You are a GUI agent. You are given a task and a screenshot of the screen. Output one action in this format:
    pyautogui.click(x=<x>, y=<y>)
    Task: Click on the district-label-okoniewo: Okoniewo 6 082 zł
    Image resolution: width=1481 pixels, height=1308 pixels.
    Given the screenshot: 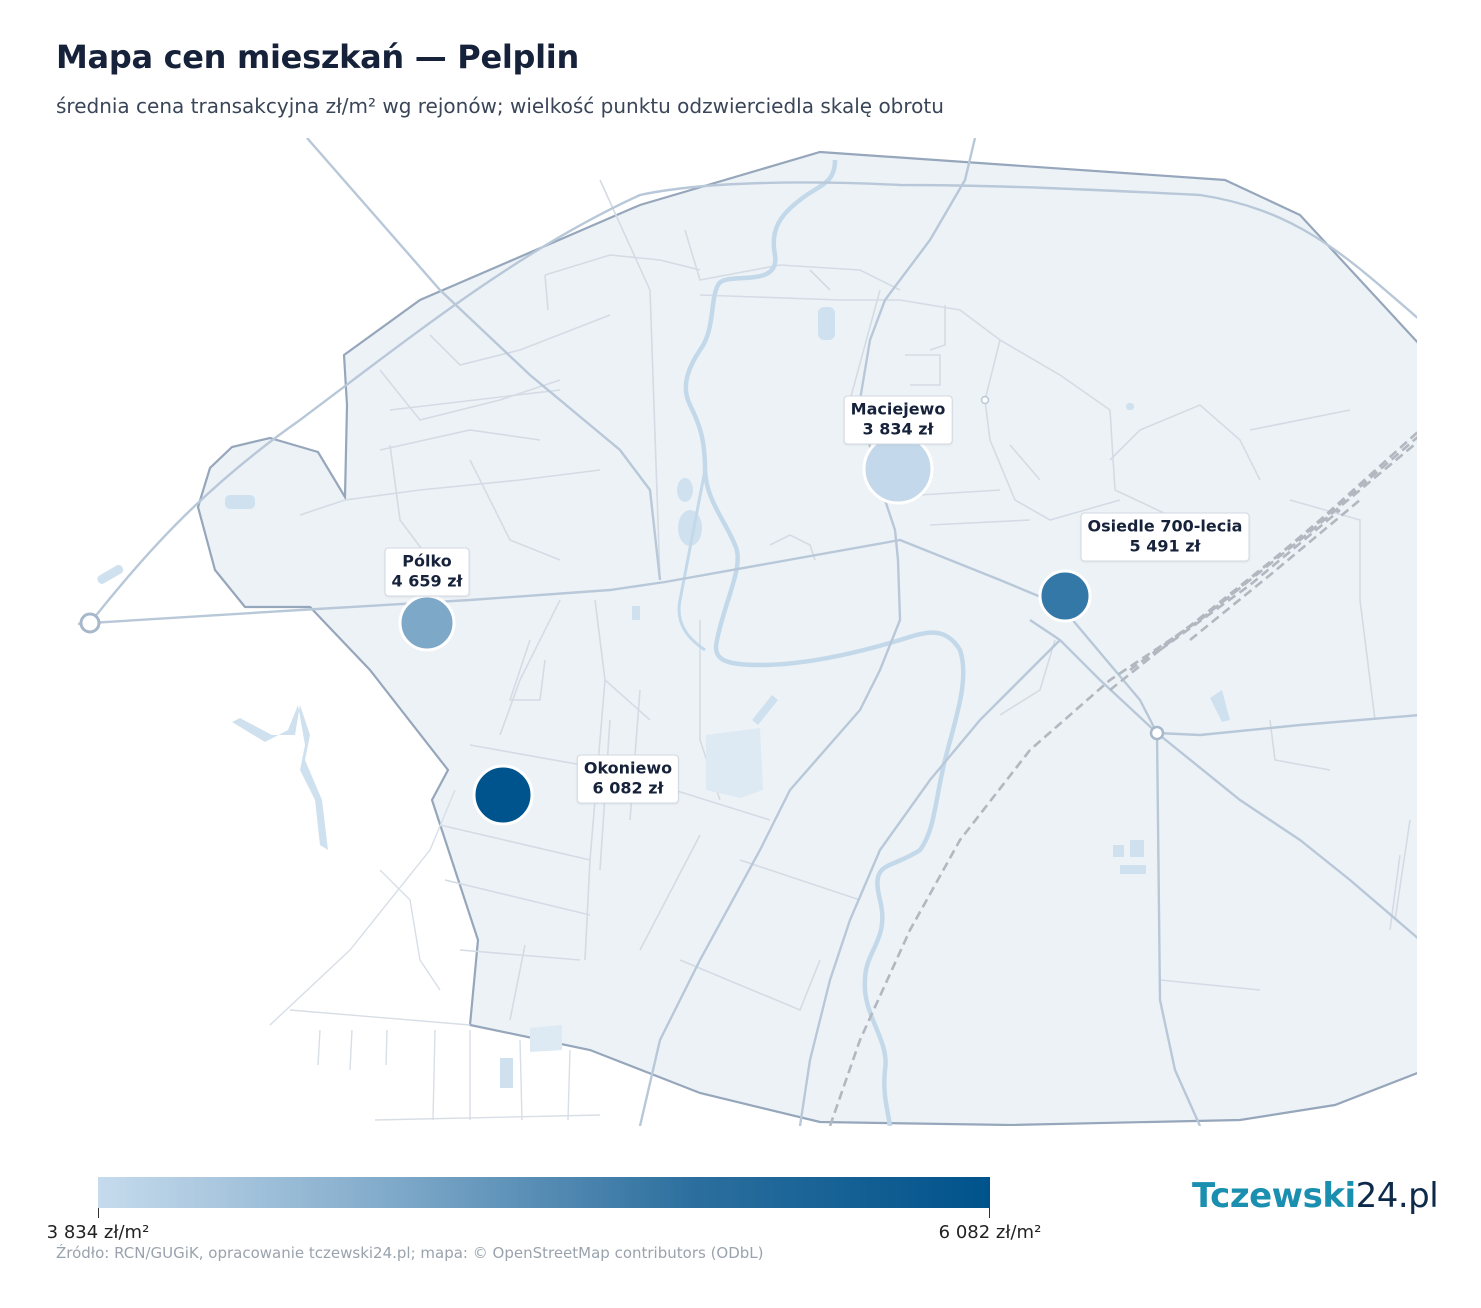 What is the action you would take?
    pyautogui.click(x=628, y=779)
    